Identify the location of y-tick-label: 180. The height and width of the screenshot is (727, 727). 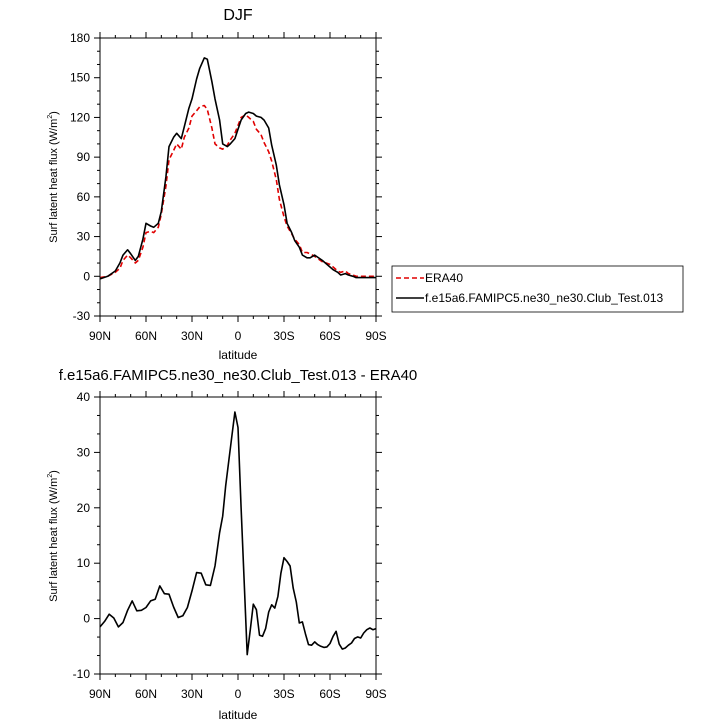
(80, 38).